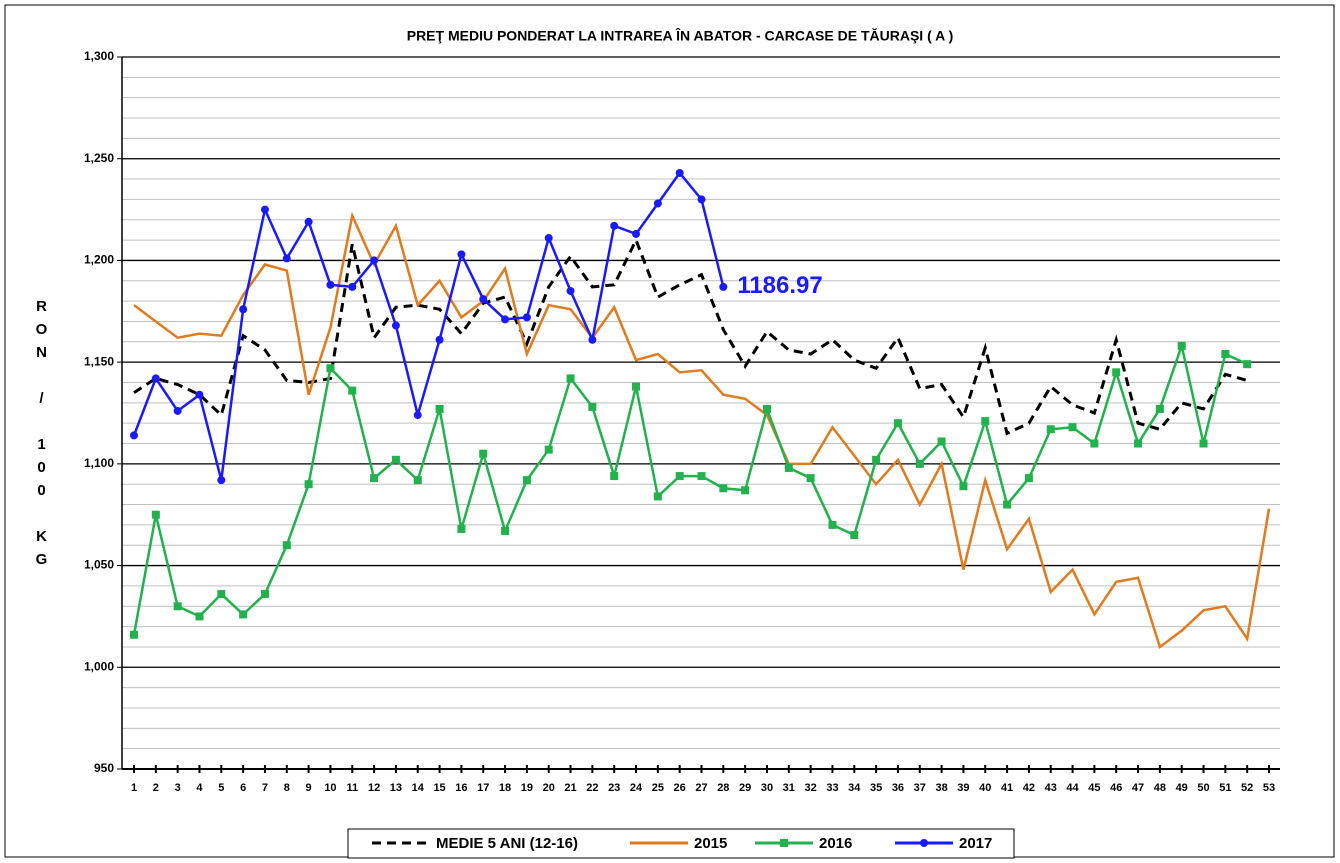 Image resolution: width=1340 pixels, height=863 pixels. What do you see at coordinates (527, 788) in the screenshot?
I see `x-tick-label: 19` at bounding box center [527, 788].